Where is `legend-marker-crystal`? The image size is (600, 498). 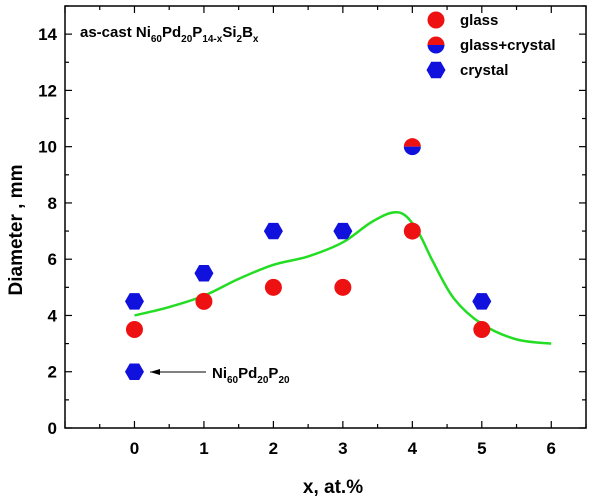 legend-marker-crystal is located at coordinates (436, 70).